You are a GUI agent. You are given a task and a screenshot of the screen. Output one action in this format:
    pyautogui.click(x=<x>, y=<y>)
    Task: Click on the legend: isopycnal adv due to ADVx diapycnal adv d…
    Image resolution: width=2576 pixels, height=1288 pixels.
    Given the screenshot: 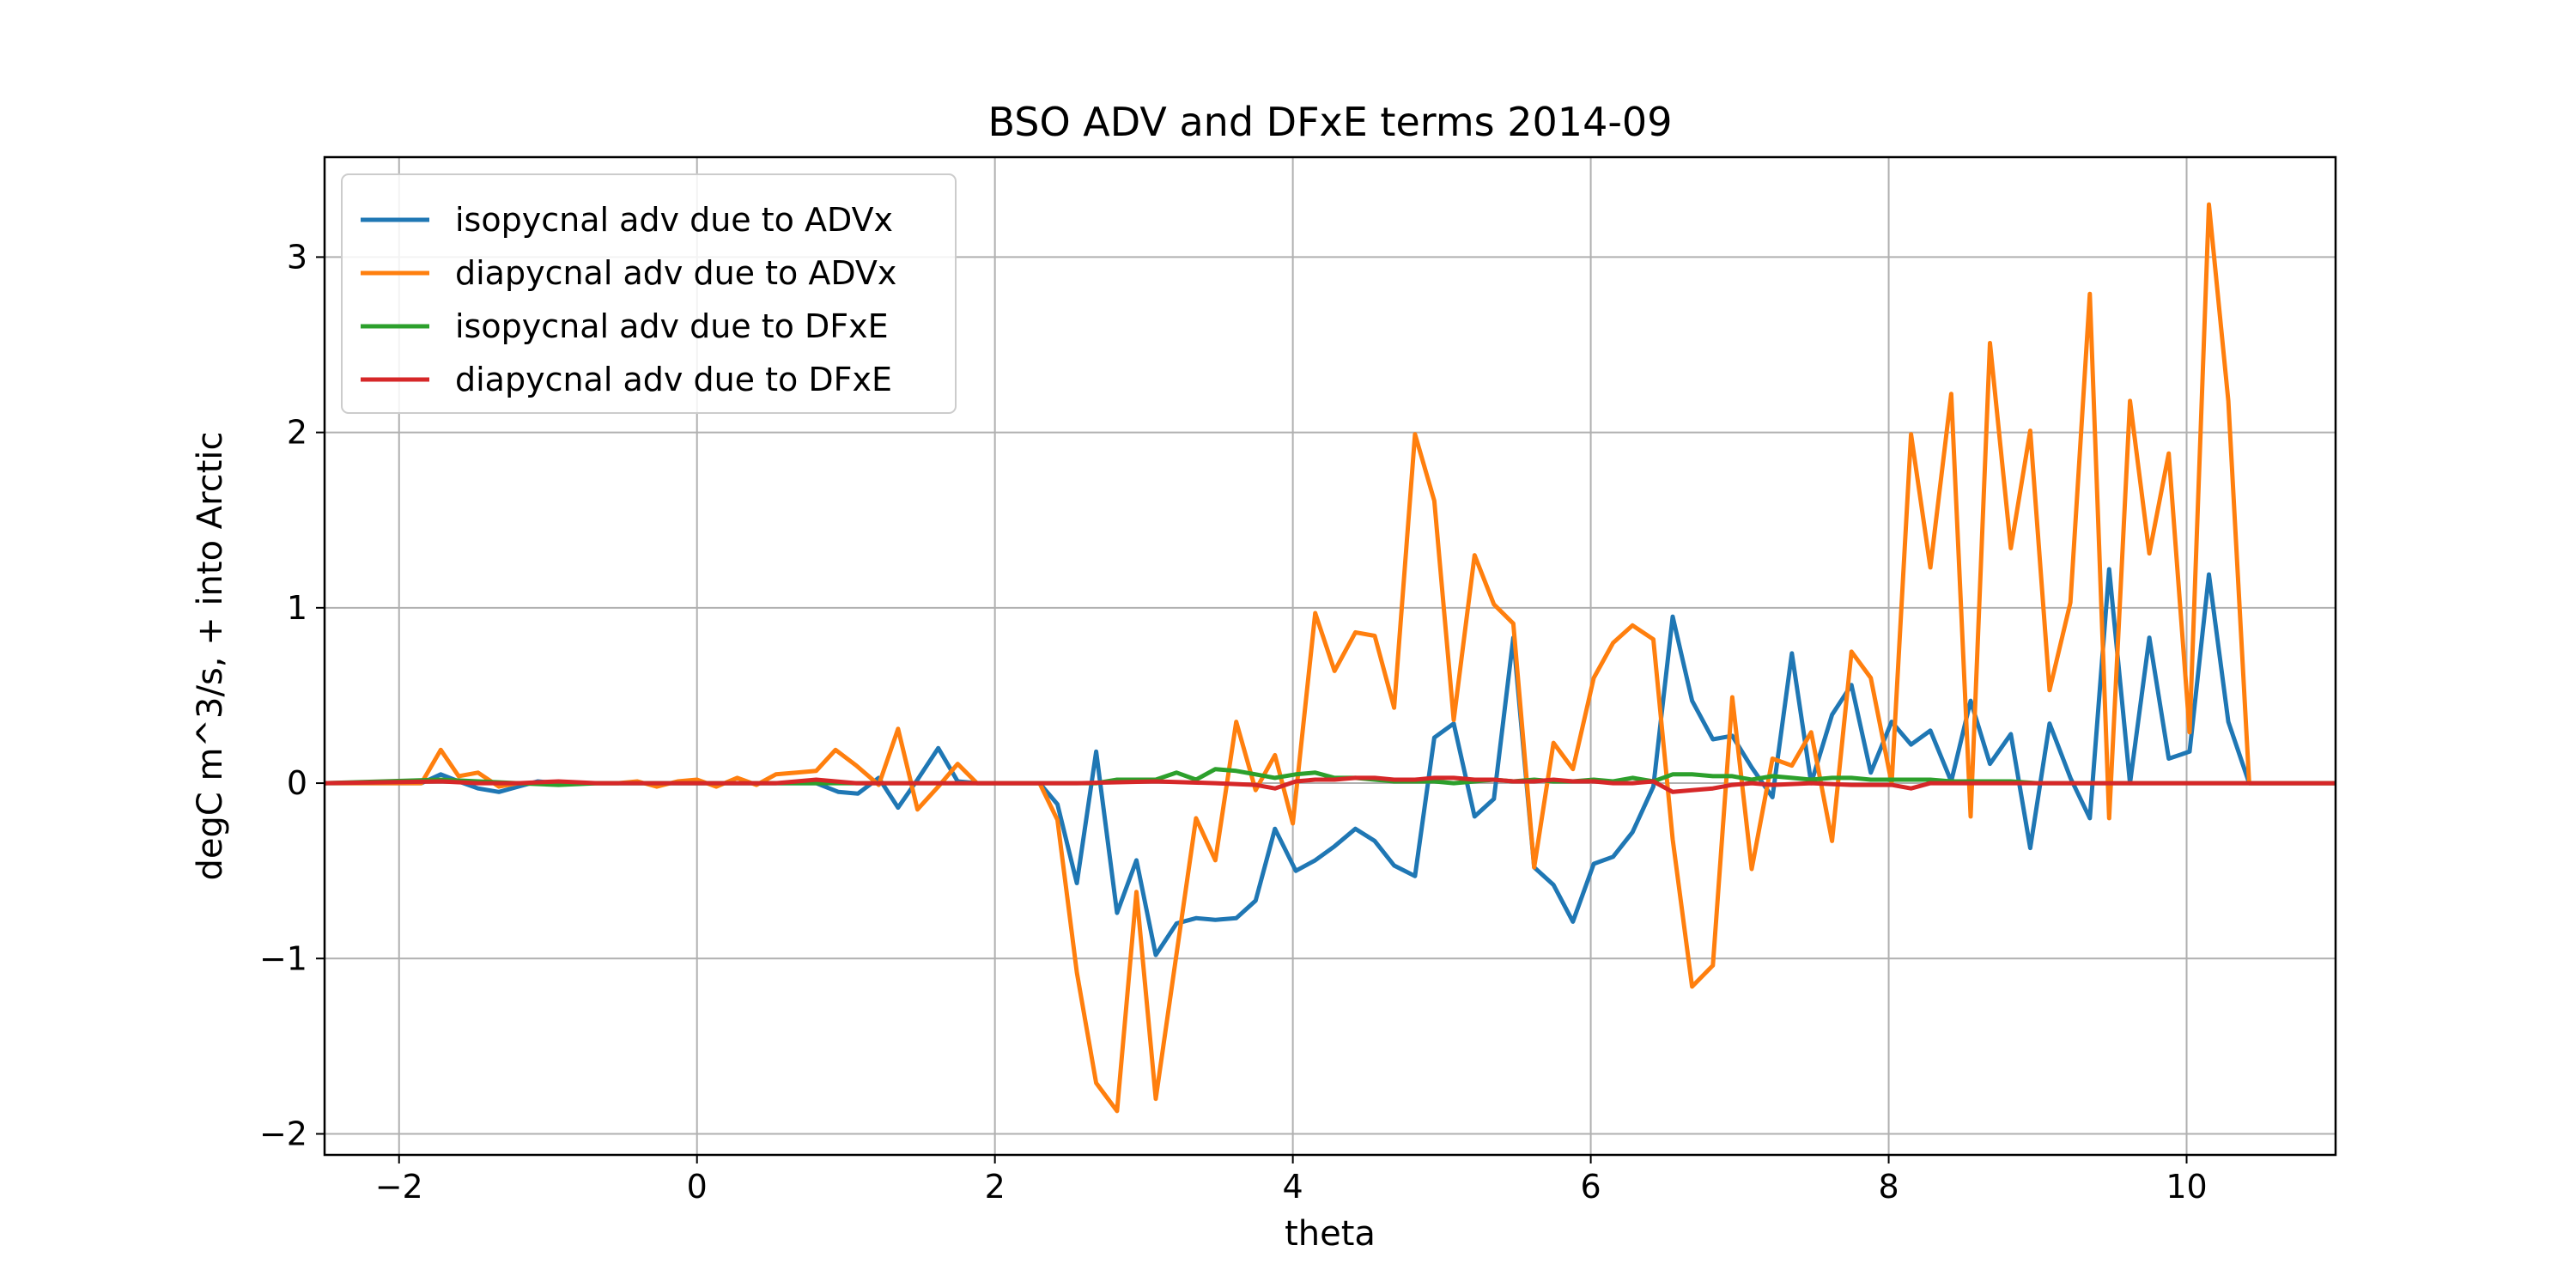 What is the action you would take?
    pyautogui.click(x=649, y=293)
    